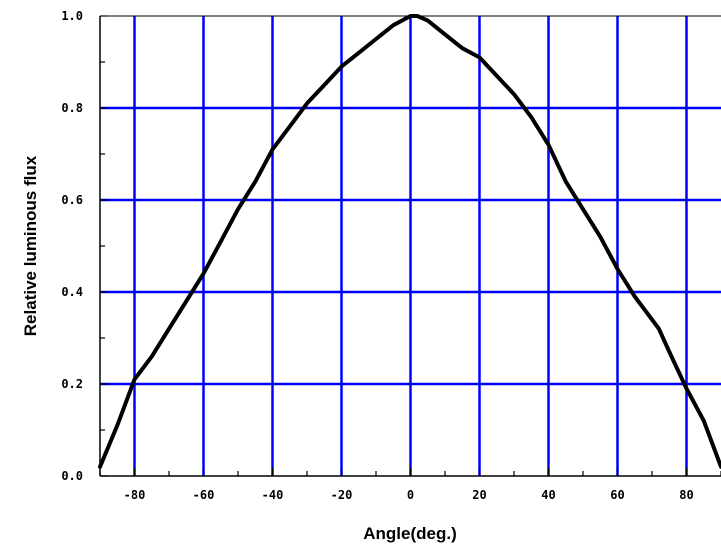 The height and width of the screenshot is (552, 721). What do you see at coordinates (686, 495) in the screenshot?
I see `x-tick-label: 80` at bounding box center [686, 495].